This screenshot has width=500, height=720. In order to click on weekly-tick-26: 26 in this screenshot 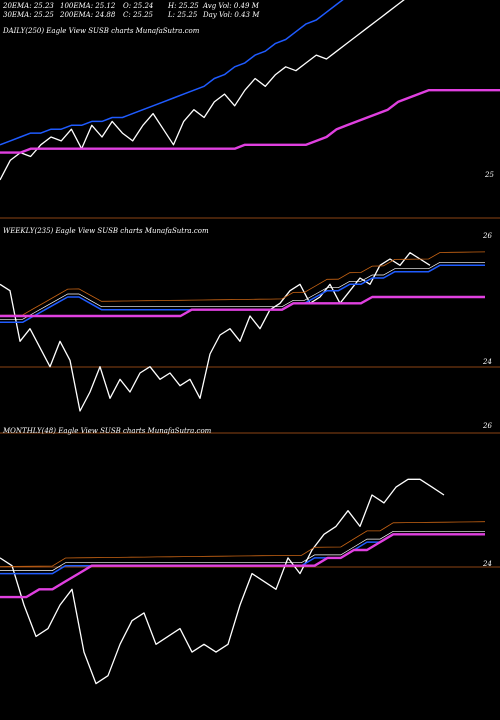, I will do `click(487, 236)`.